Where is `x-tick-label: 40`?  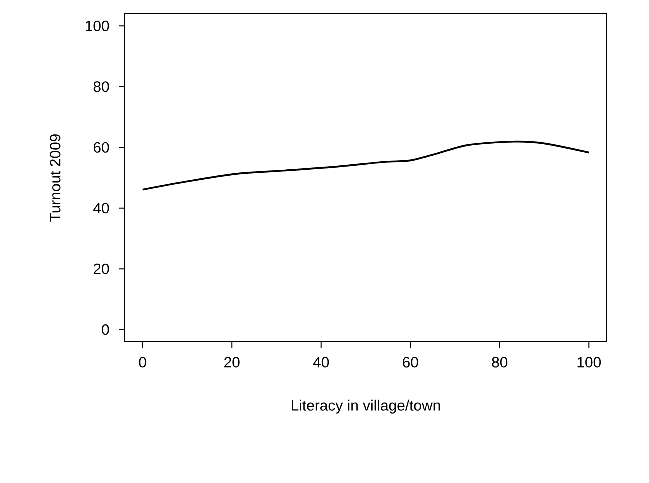
x-tick-label: 40 is located at coordinates (321, 362).